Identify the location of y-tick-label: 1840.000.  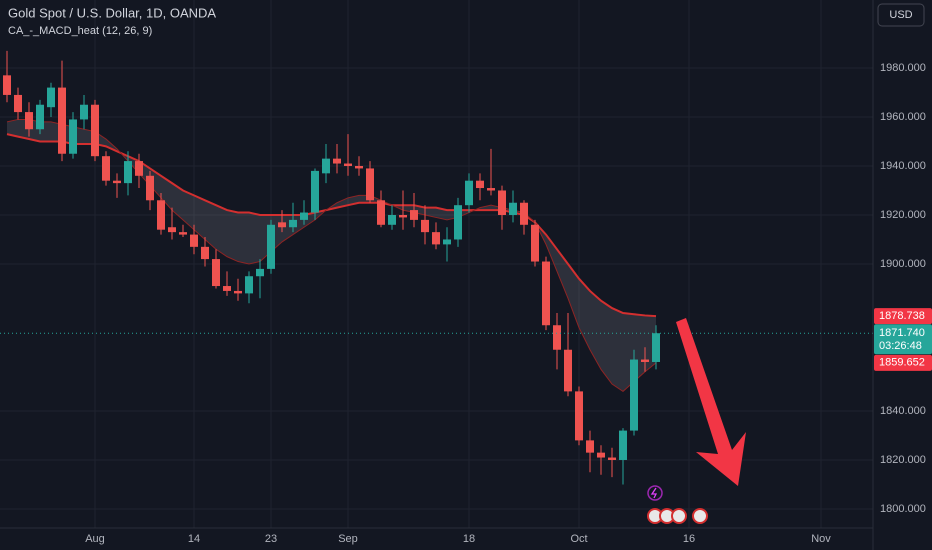
(903, 411).